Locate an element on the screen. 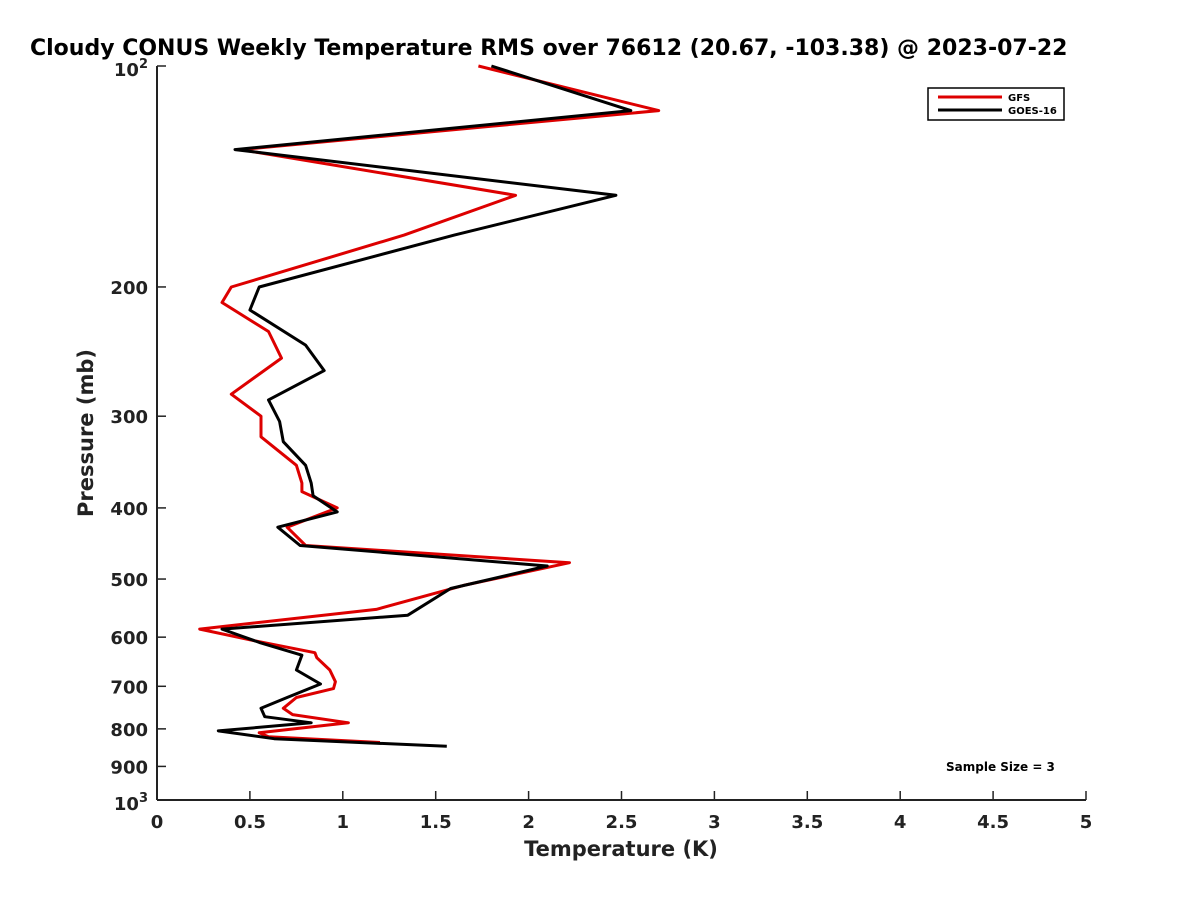 Image resolution: width=1200 pixels, height=900 pixels. legend-label-goes-16: GOES-16 is located at coordinates (1032, 111).